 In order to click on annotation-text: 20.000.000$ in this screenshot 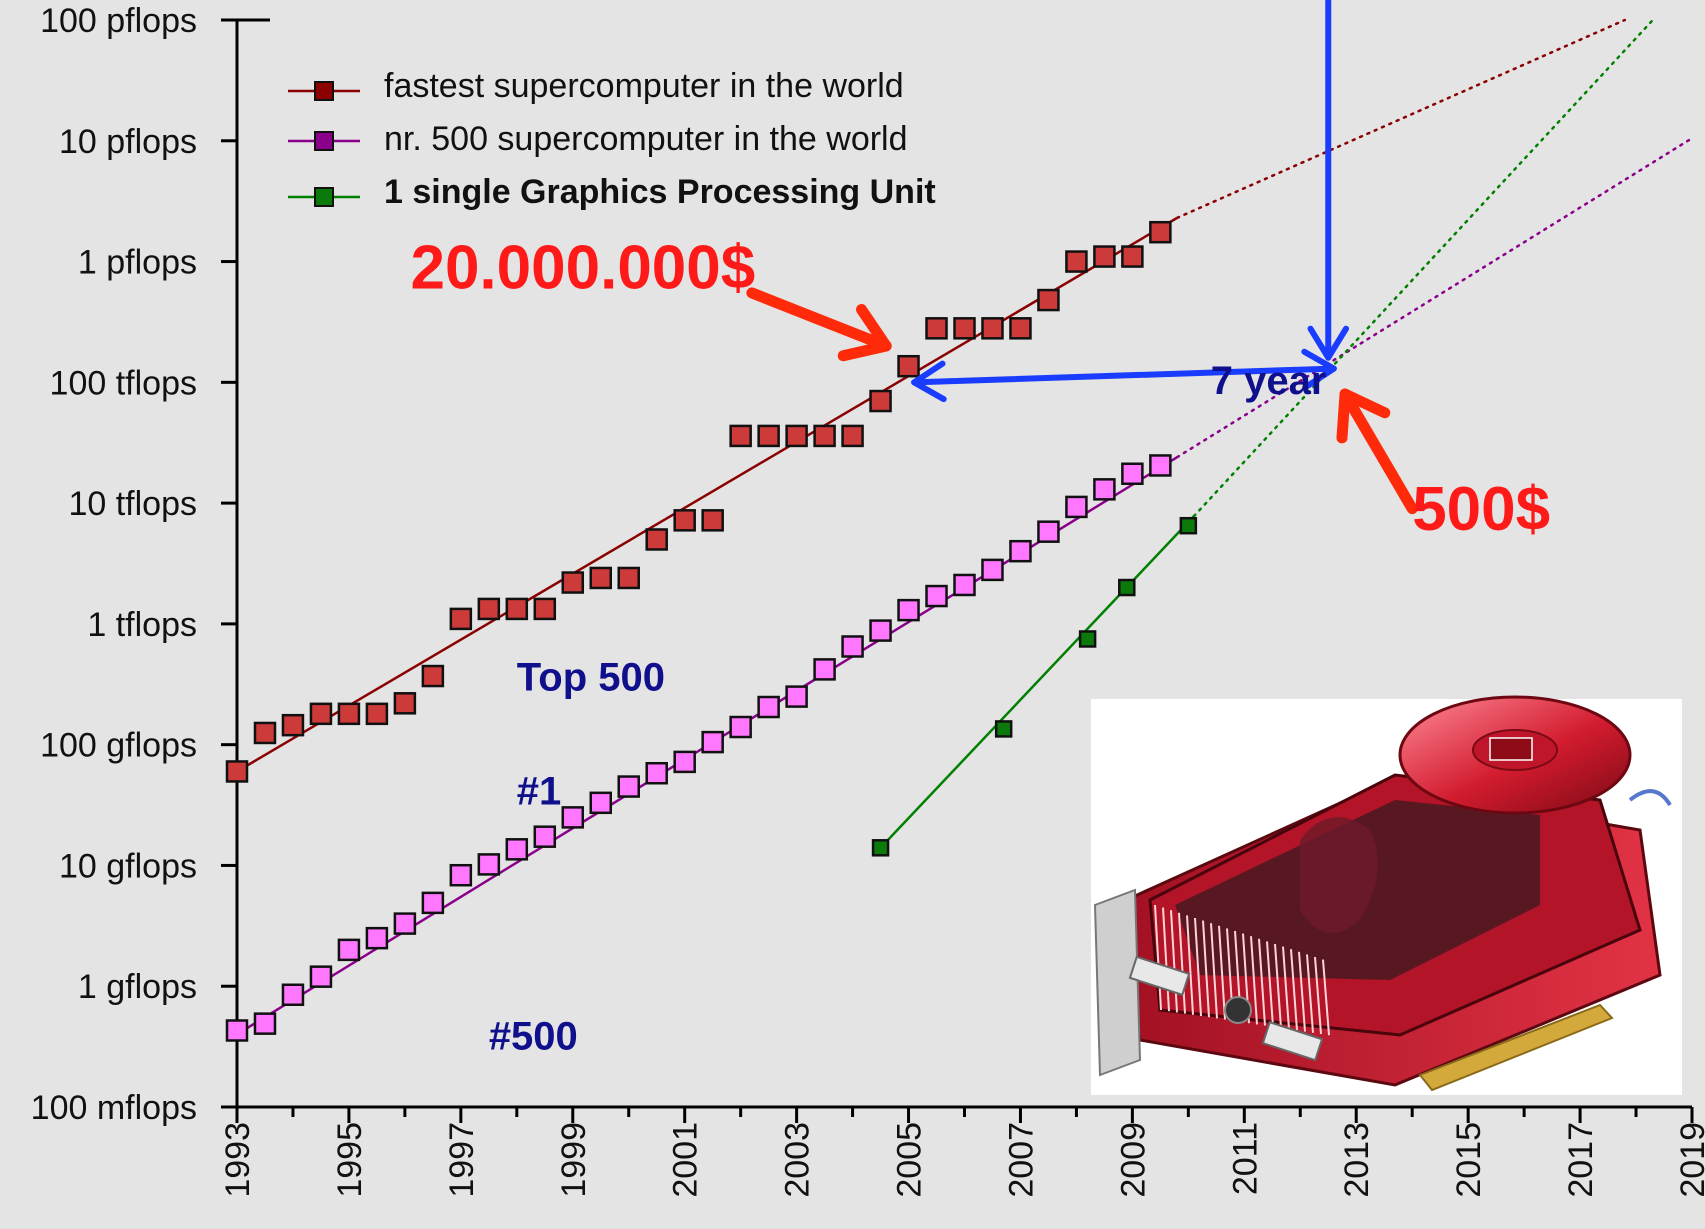, I will do `click(582, 267)`.